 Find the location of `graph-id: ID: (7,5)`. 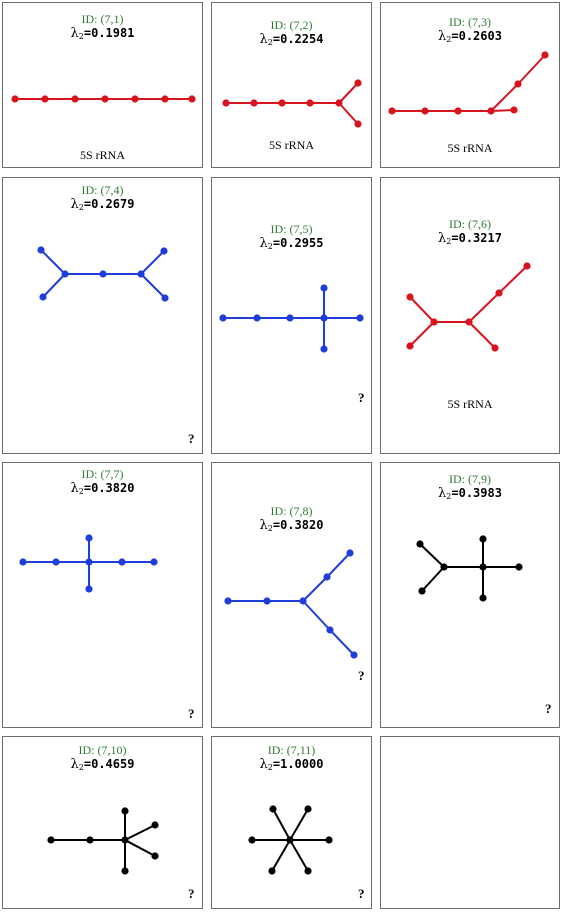

graph-id: ID: (7,5) is located at coordinates (291, 229).